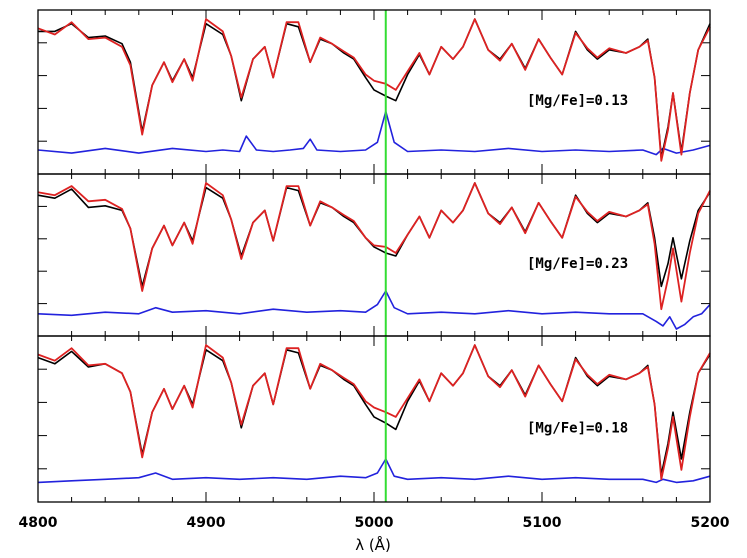 The image size is (747, 558). Describe the element at coordinates (577, 264) in the screenshot. I see `panel-annotation: [Mg/Fe]=0.23` at that location.